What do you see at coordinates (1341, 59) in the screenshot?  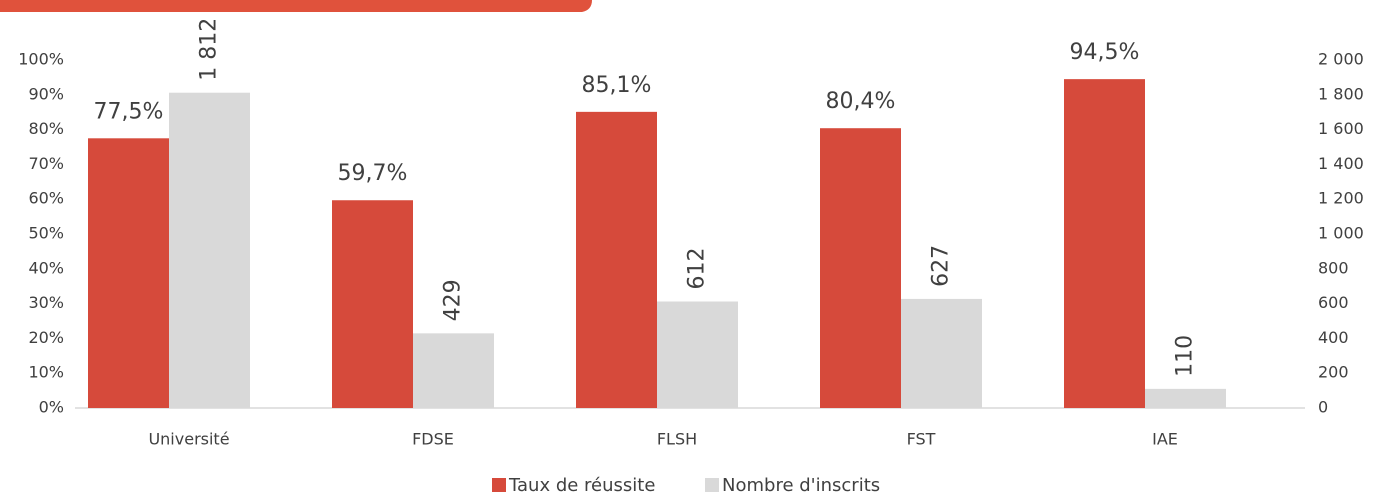 I see `y2-tick-label: 2 000` at bounding box center [1341, 59].